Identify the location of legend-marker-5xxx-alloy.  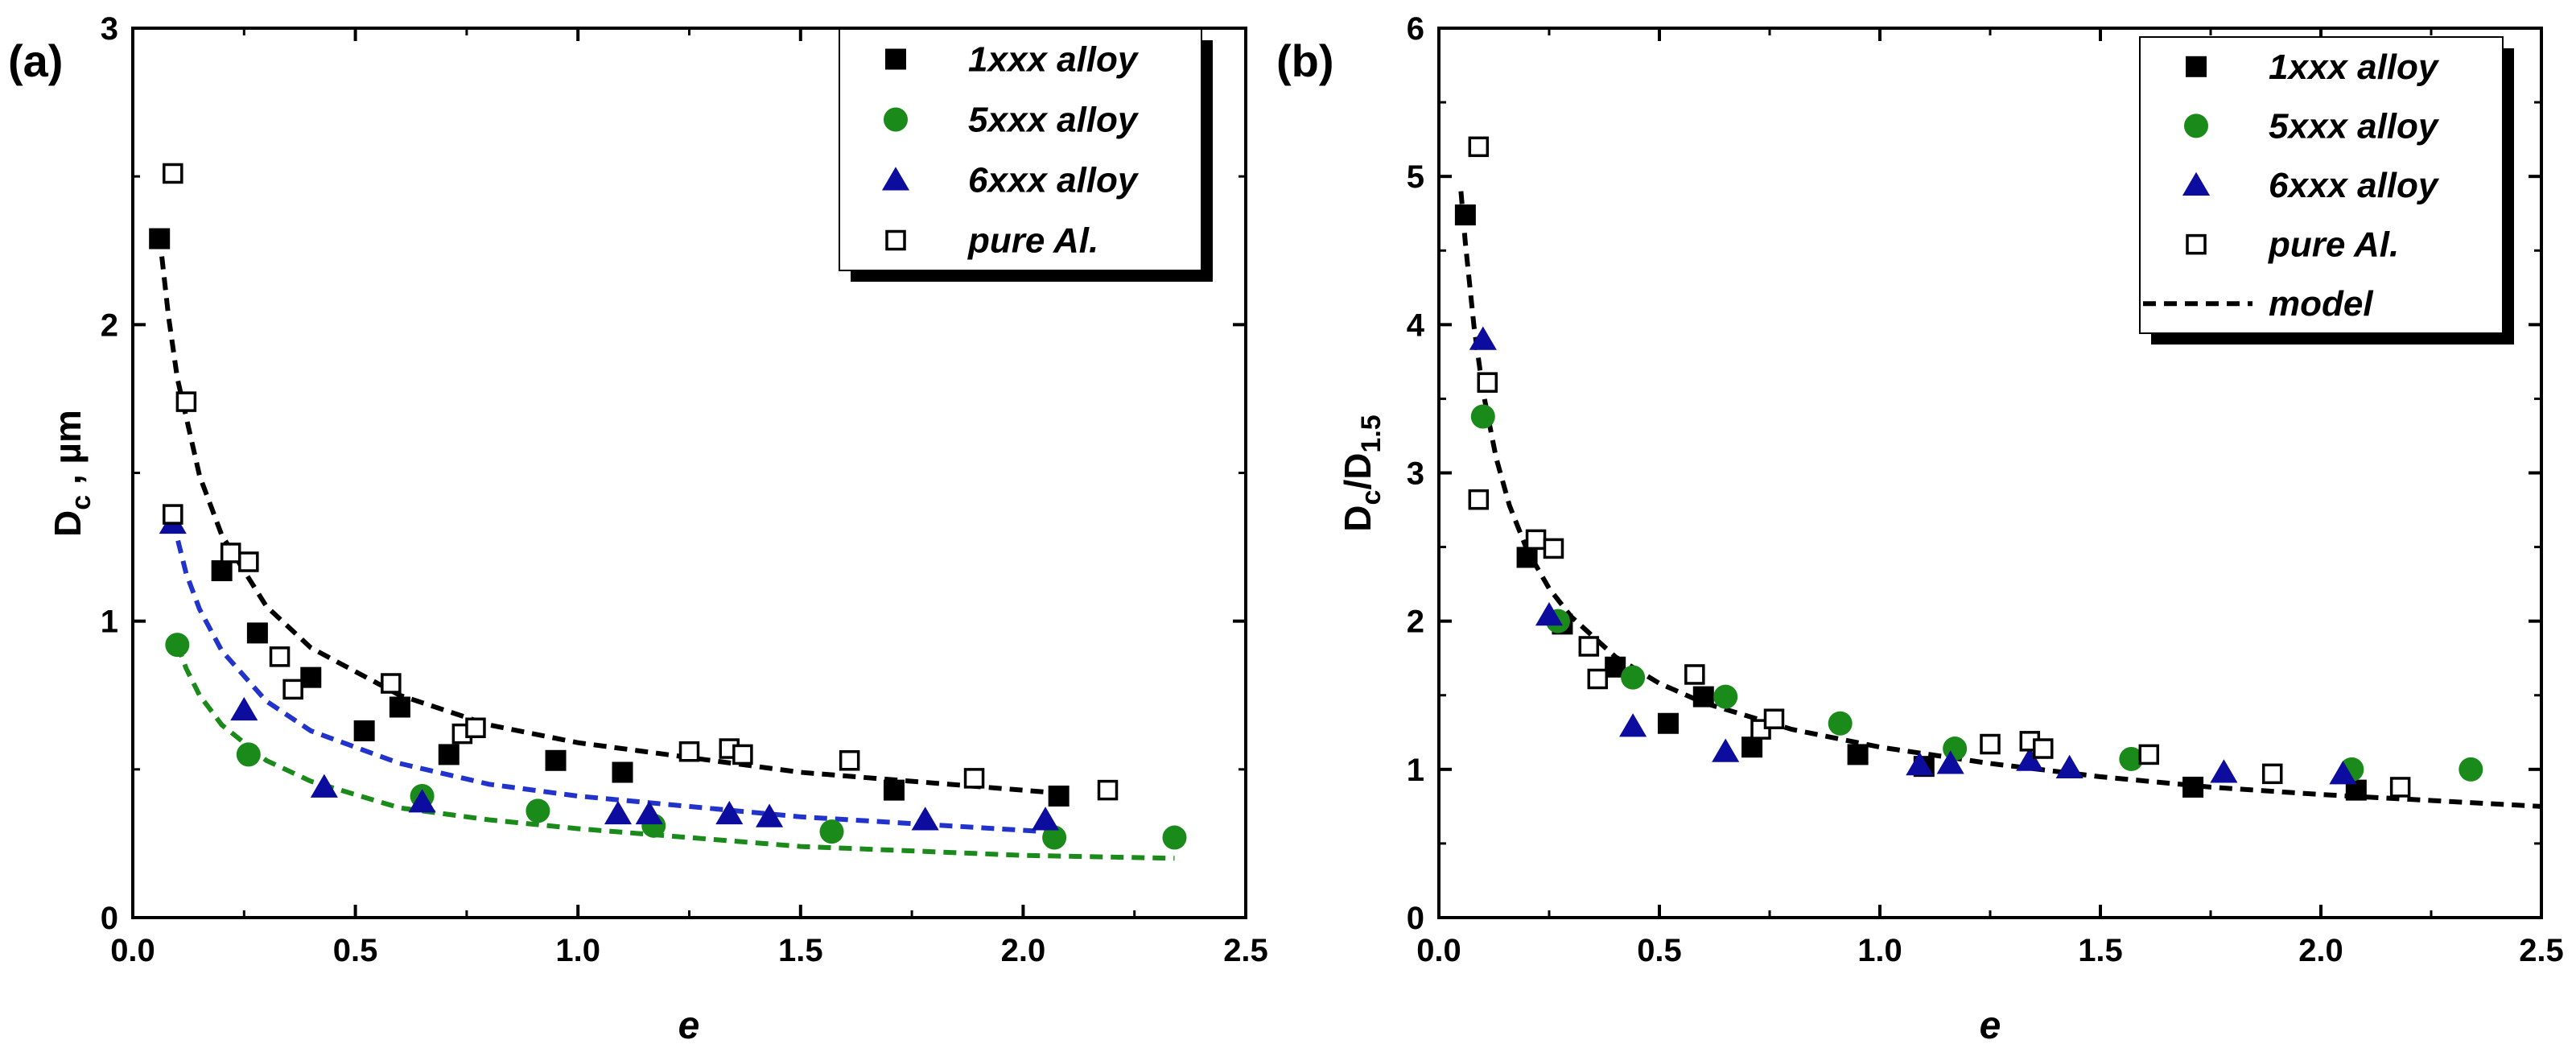
(896, 119).